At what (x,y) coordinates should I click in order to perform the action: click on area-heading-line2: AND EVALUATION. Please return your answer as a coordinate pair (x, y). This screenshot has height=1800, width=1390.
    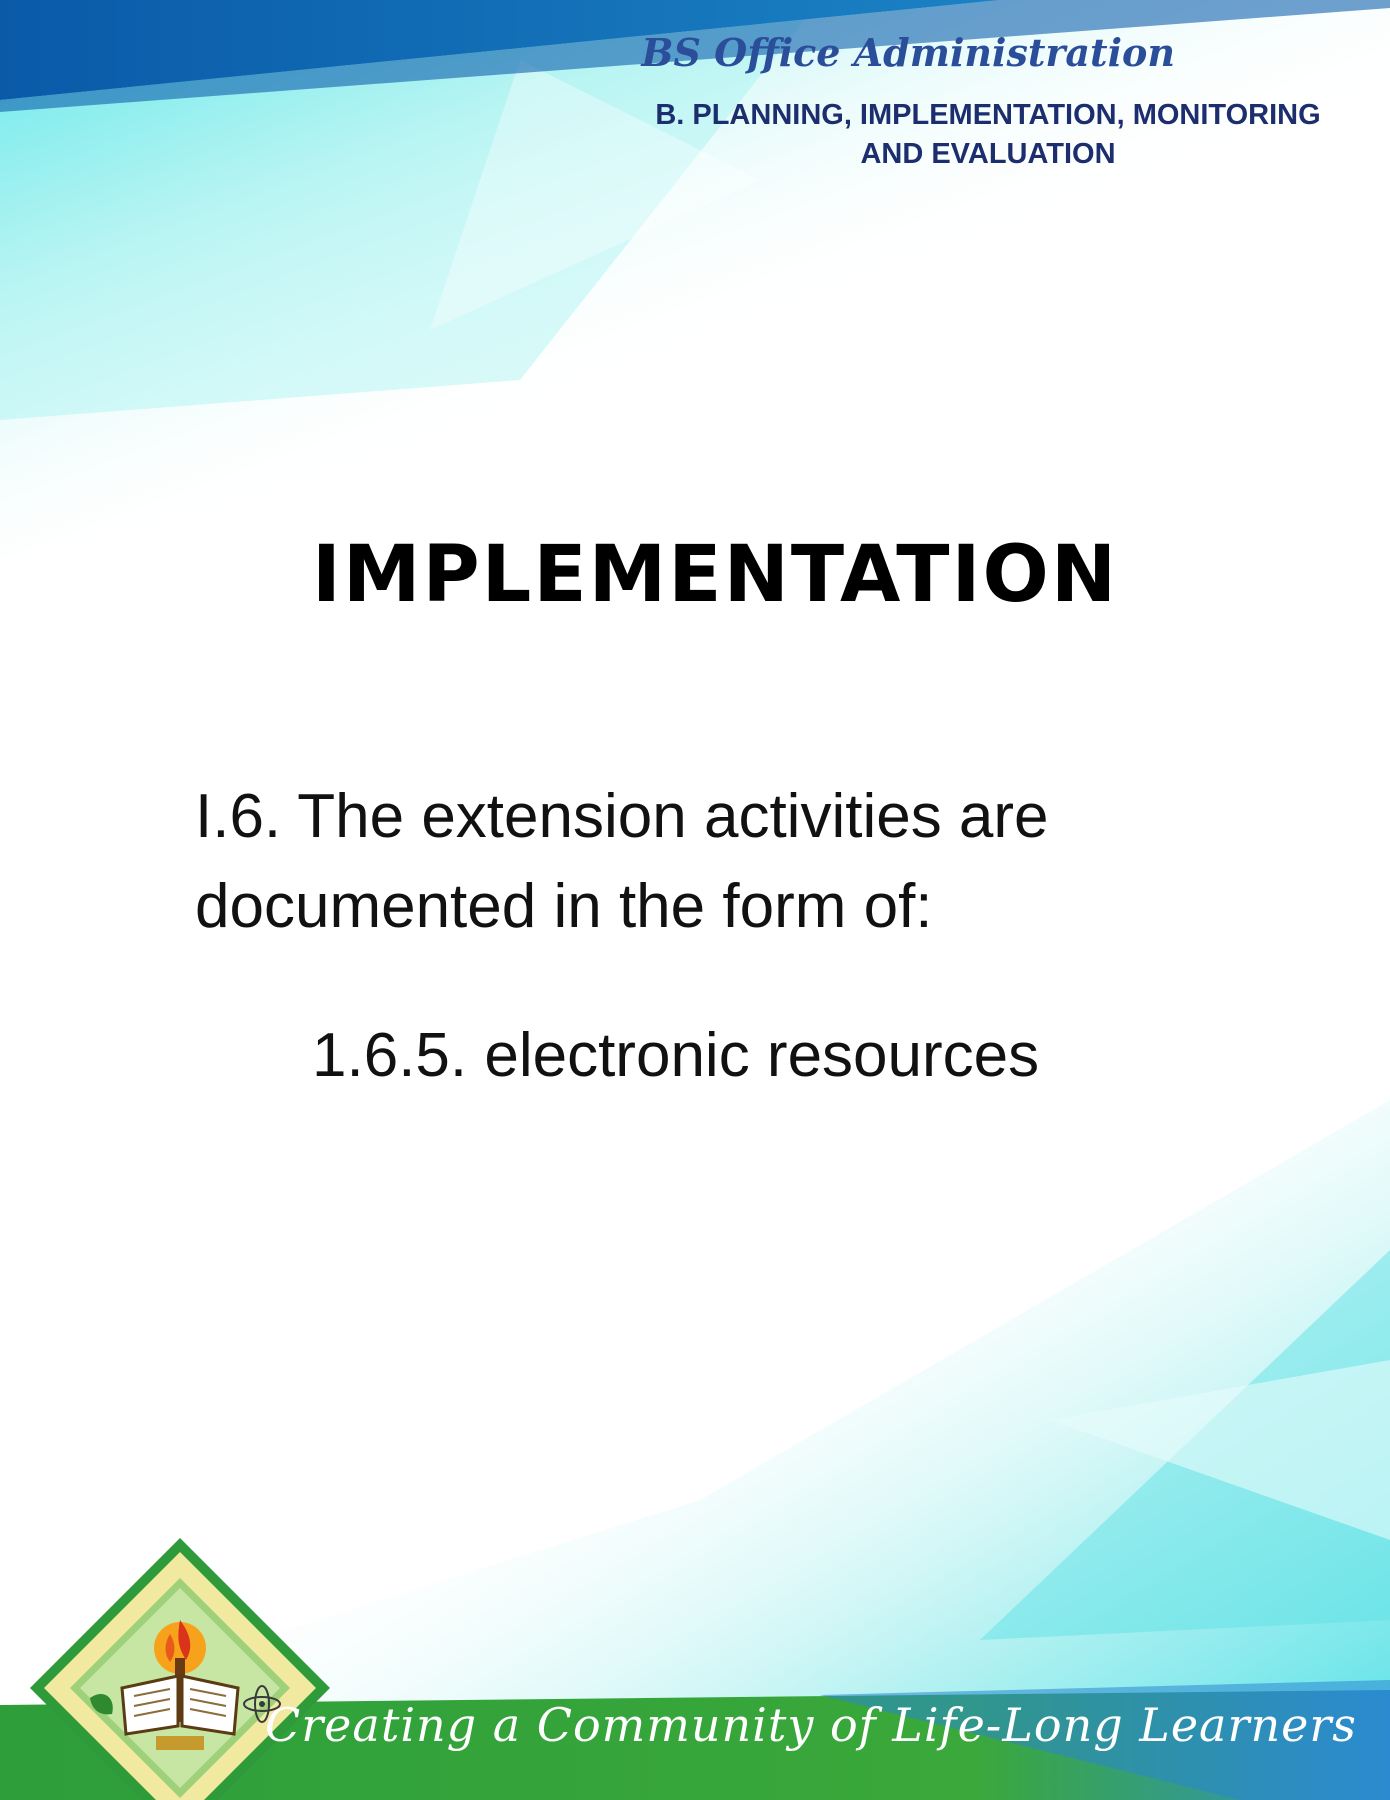
    Looking at the image, I should click on (988, 154).